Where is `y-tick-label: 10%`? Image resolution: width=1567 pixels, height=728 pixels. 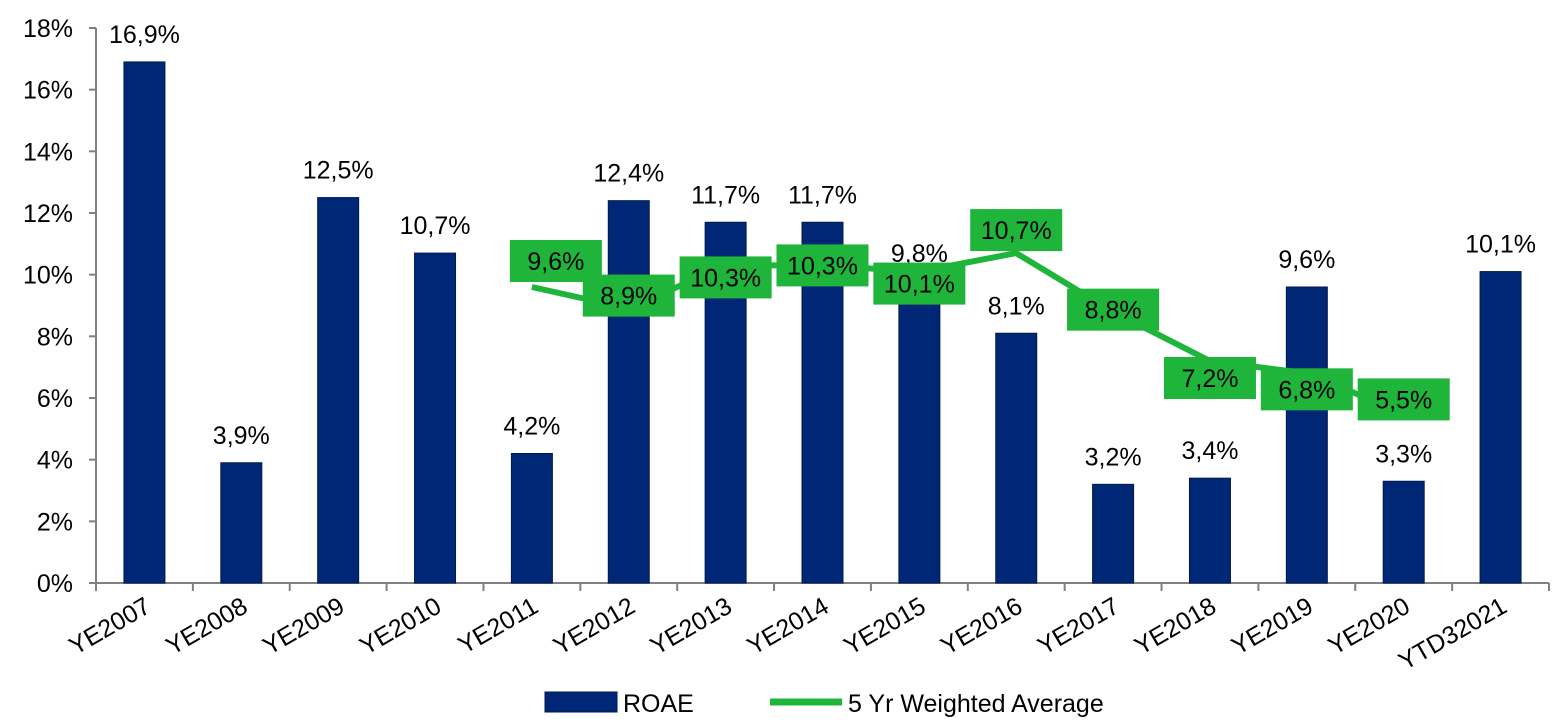 y-tick-label: 10% is located at coordinates (48, 276).